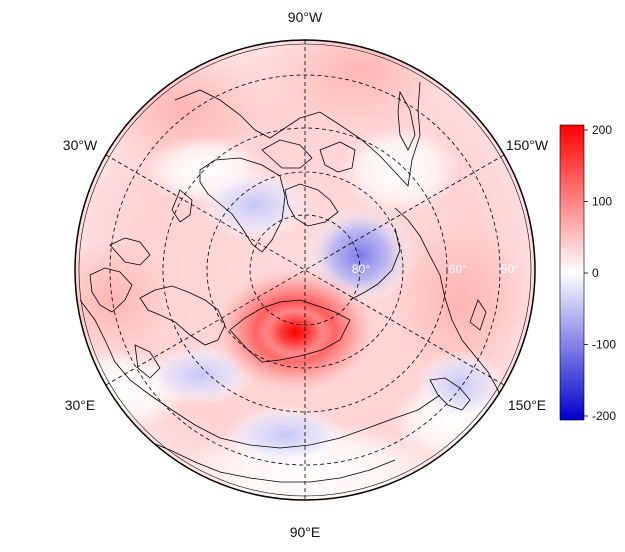 Image resolution: width=625 pixels, height=552 pixels. What do you see at coordinates (80, 405) in the screenshot?
I see `lon-label-lower-left: 30°E` at bounding box center [80, 405].